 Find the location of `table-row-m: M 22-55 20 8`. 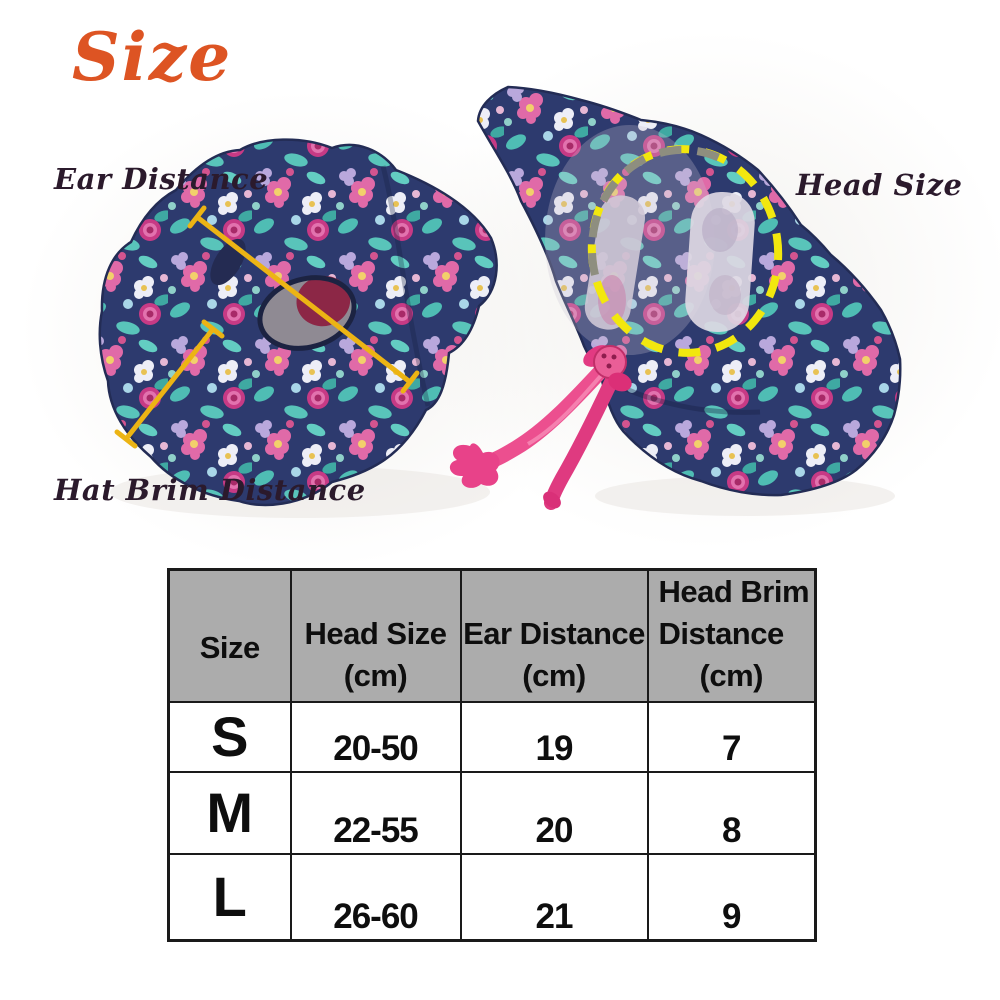

table-row-m: M 22-55 20 8 is located at coordinates (492, 813).